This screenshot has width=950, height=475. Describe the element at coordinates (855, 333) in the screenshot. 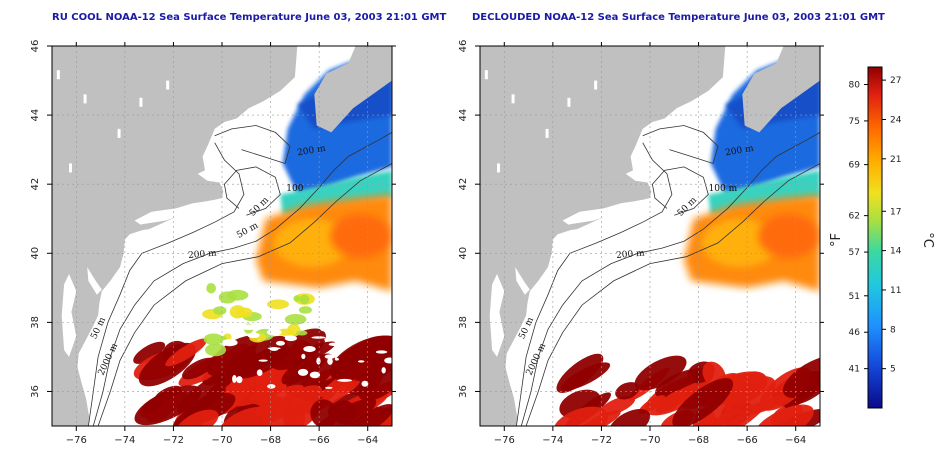

I see `fahrenheit-tick-label: 46` at that location.